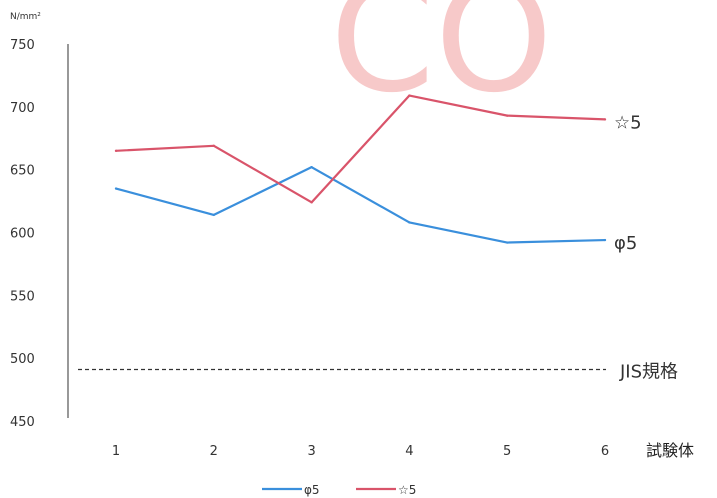 This screenshot has height=498, width=717. What do you see at coordinates (214, 451) in the screenshot?
I see `x-tick-label: 2` at bounding box center [214, 451].